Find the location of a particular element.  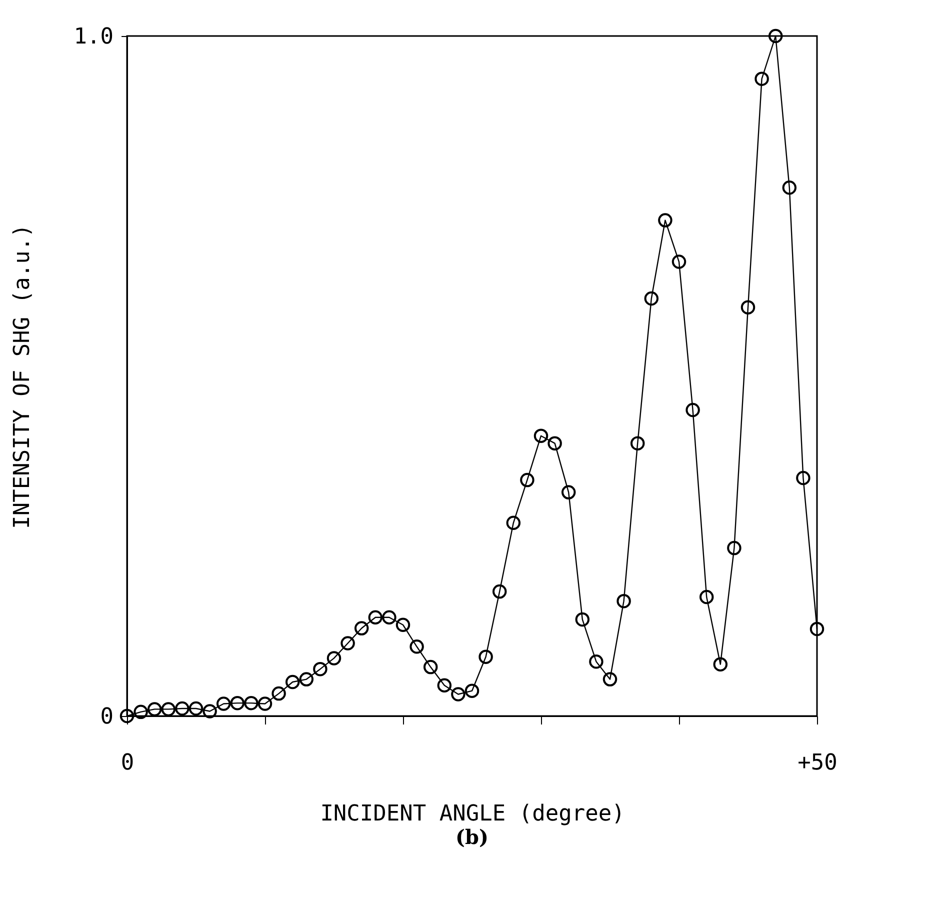

text: (b) is located at coordinates (472, 837).